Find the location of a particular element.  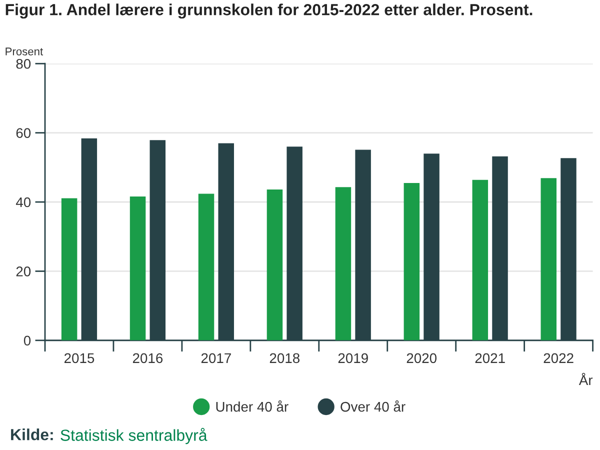

text: Statistisk sentralbyrå is located at coordinates (134, 436).